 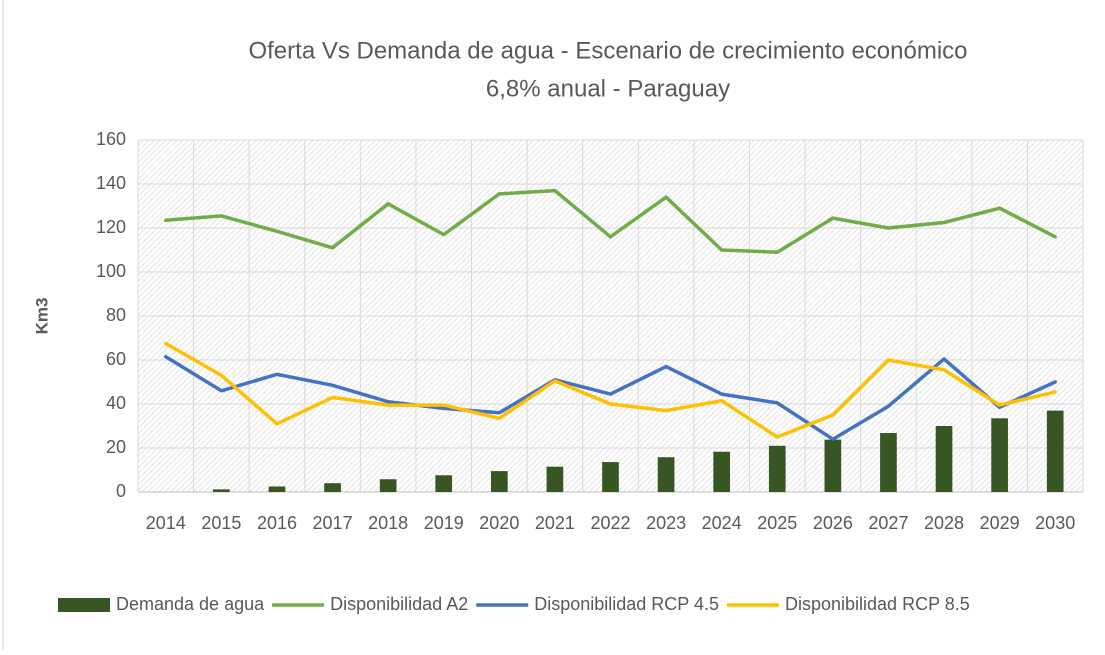 What do you see at coordinates (111, 227) in the screenshot?
I see `y-tick-label: 120` at bounding box center [111, 227].